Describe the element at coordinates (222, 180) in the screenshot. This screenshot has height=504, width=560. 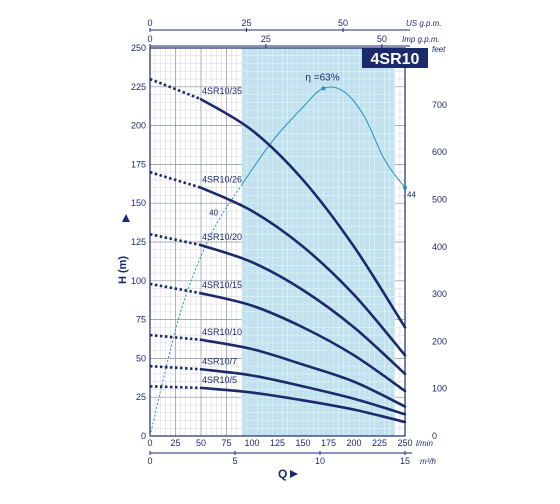
I see `pump-curve-label: 4SR10/26` at that location.